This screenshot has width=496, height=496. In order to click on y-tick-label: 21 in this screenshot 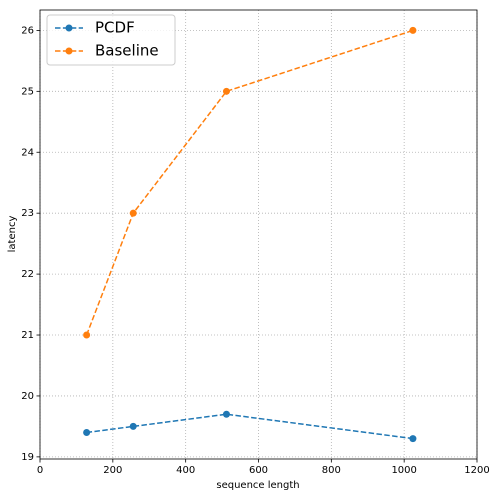, I will do `click(27, 335)`.